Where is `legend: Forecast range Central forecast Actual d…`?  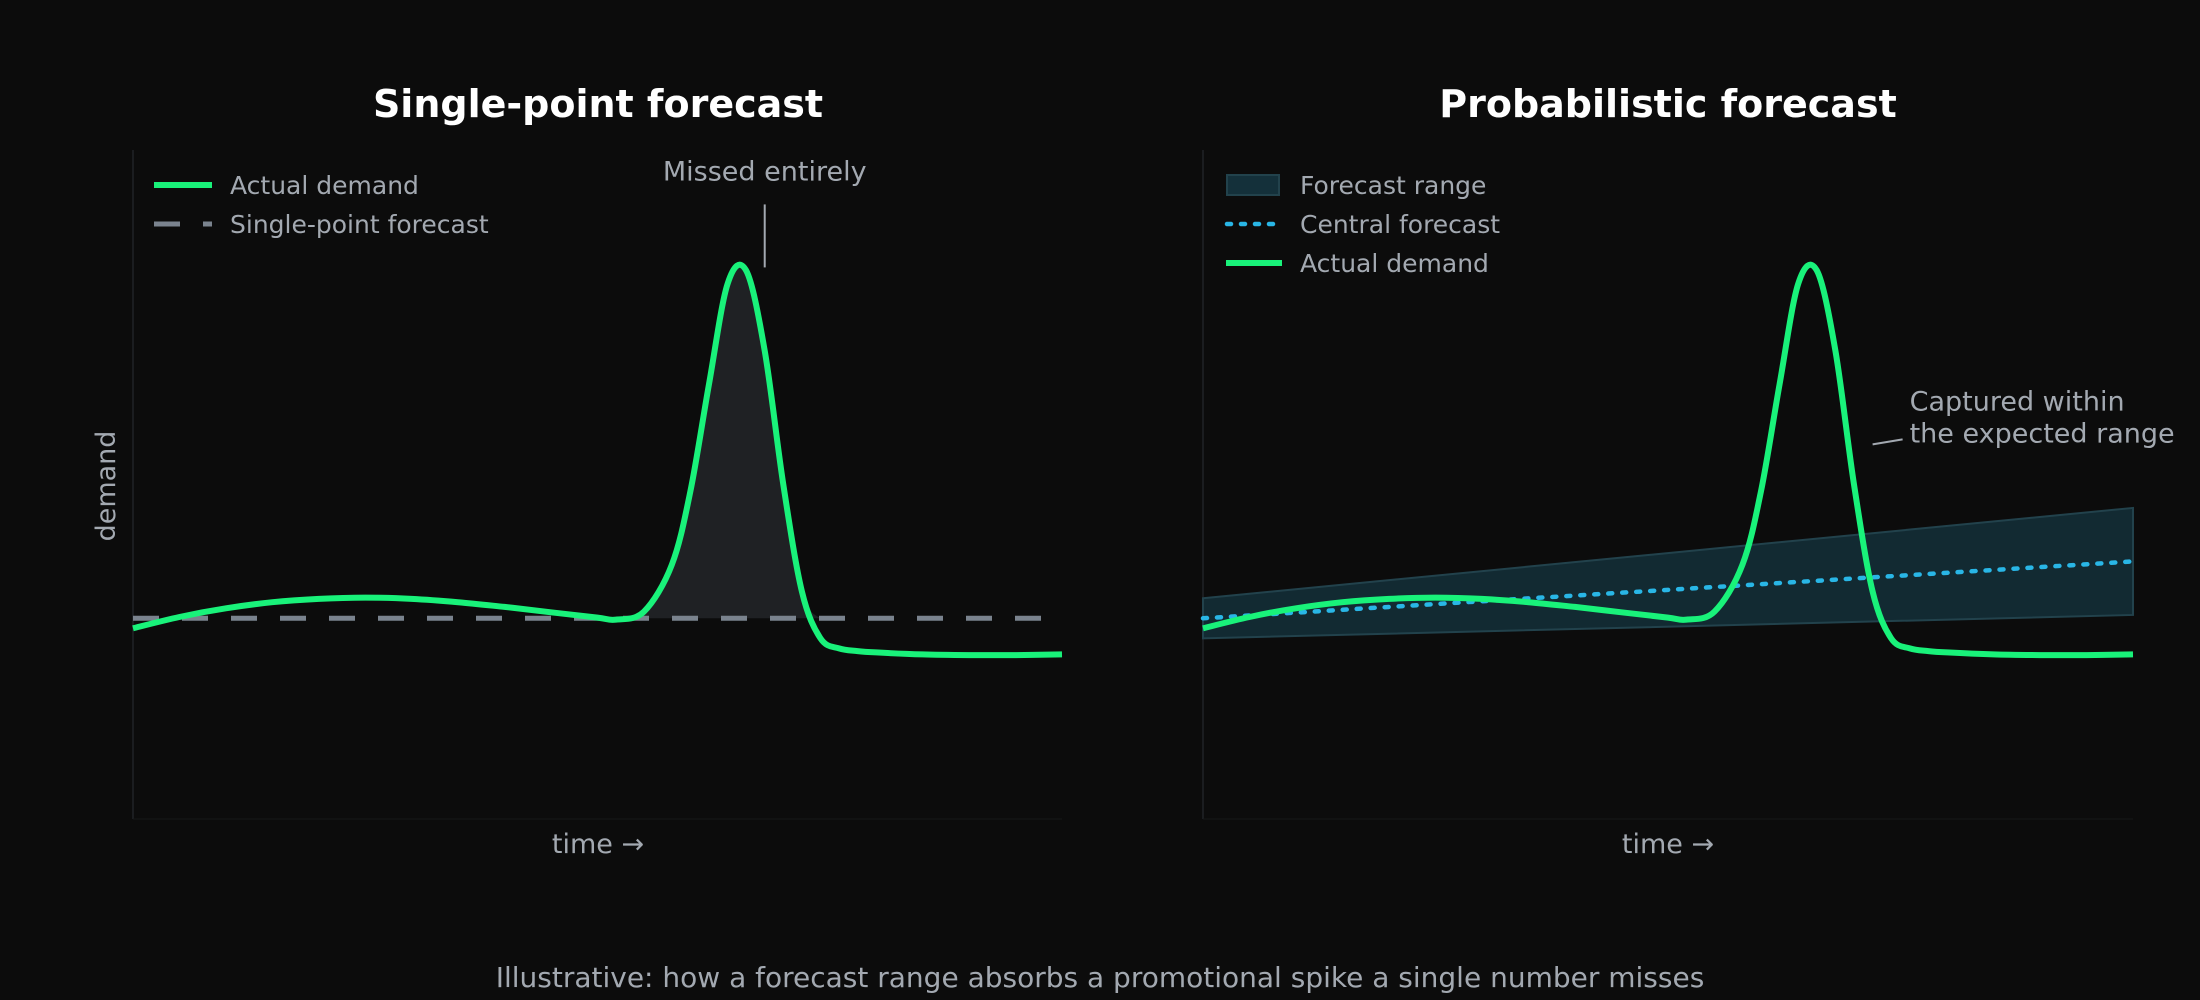 legend: Forecast range Central forecast Actual d… is located at coordinates (1362, 224).